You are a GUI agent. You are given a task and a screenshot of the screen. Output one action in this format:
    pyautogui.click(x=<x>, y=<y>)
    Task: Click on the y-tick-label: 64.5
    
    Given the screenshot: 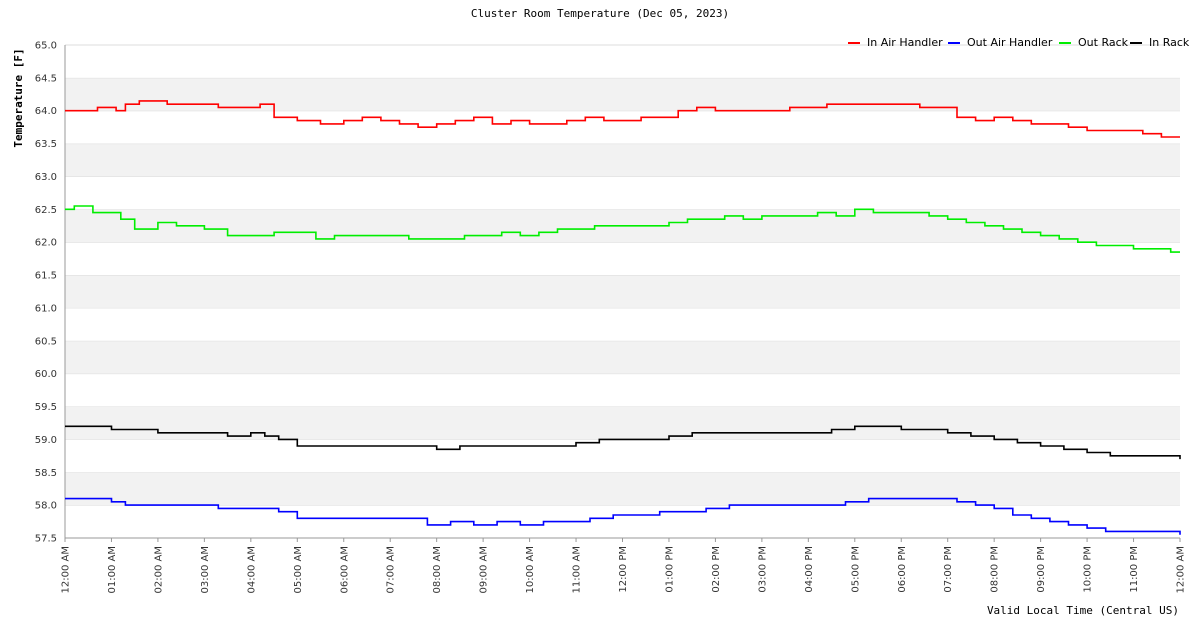 What is the action you would take?
    pyautogui.click(x=46, y=78)
    